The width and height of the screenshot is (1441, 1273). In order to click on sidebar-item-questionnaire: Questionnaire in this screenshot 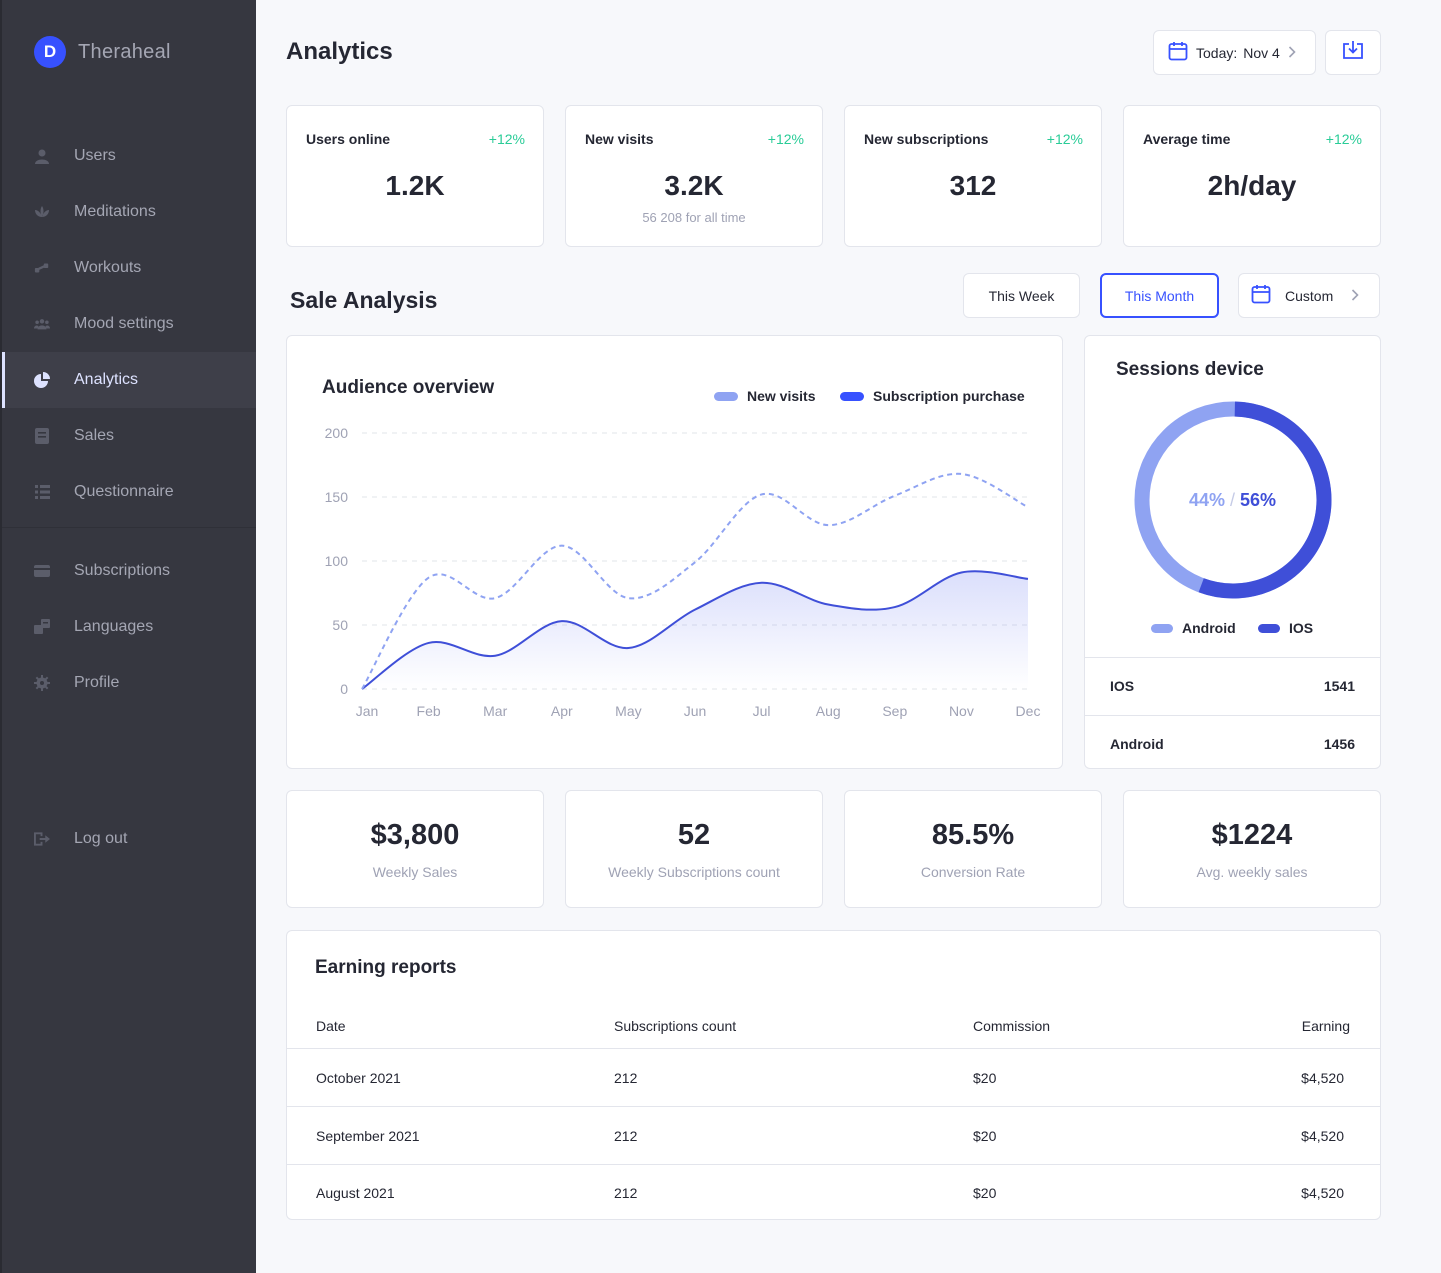, I will do `click(129, 492)`.